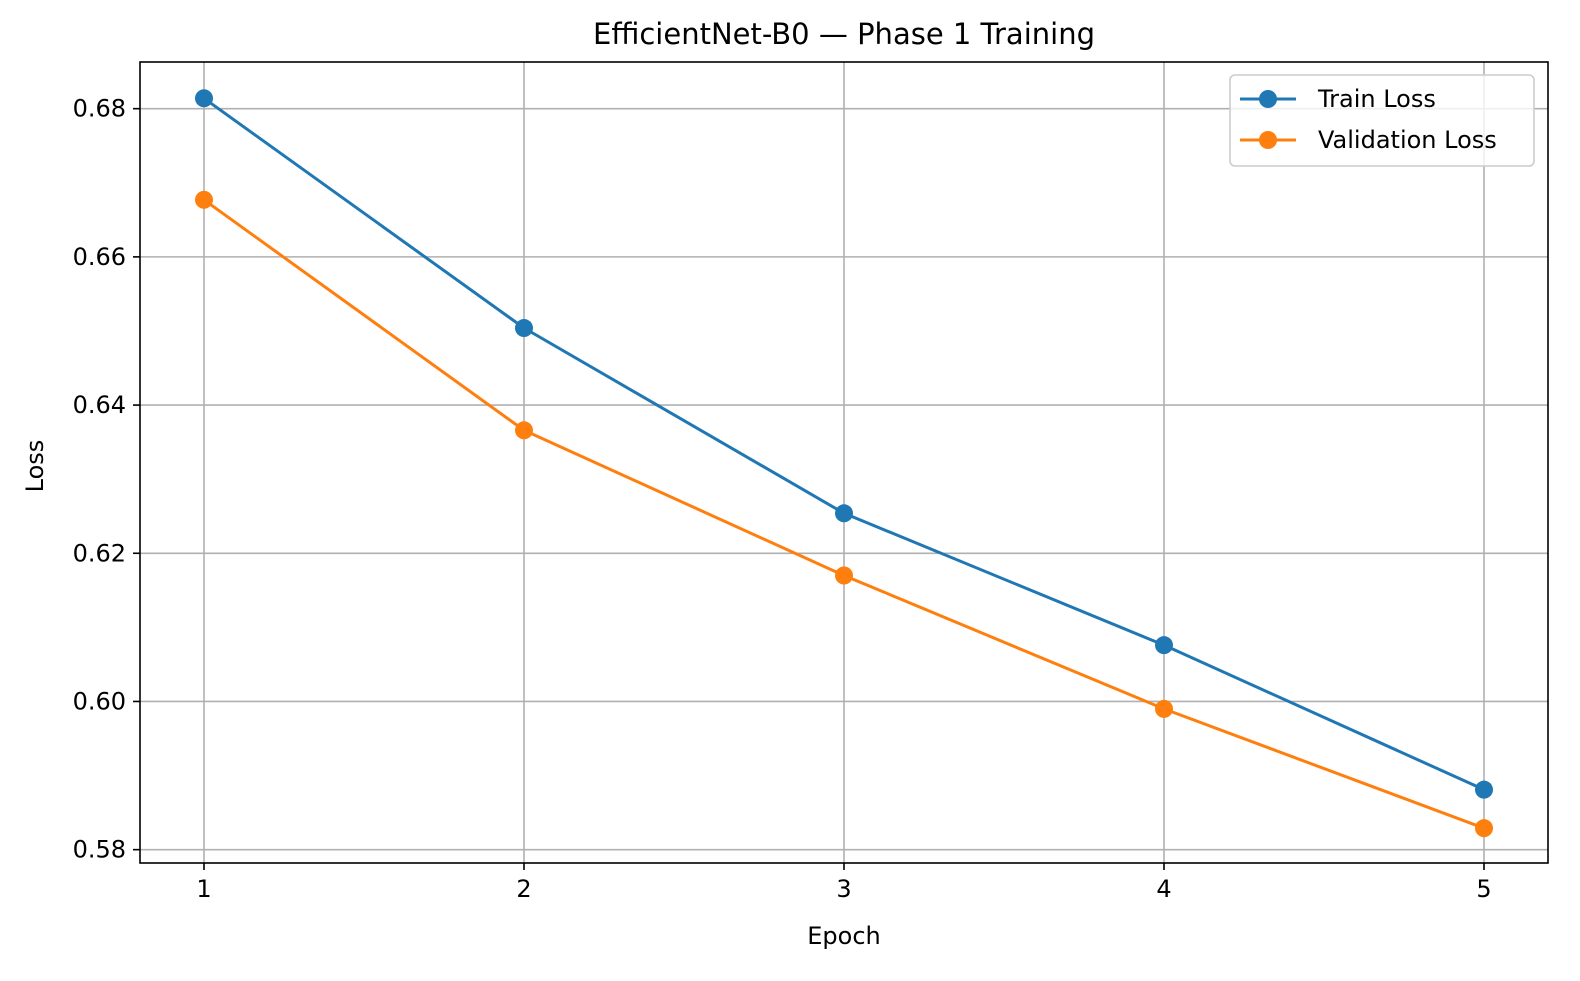  Describe the element at coordinates (99, 701) in the screenshot. I see `y-tick-label: 0.60` at that location.